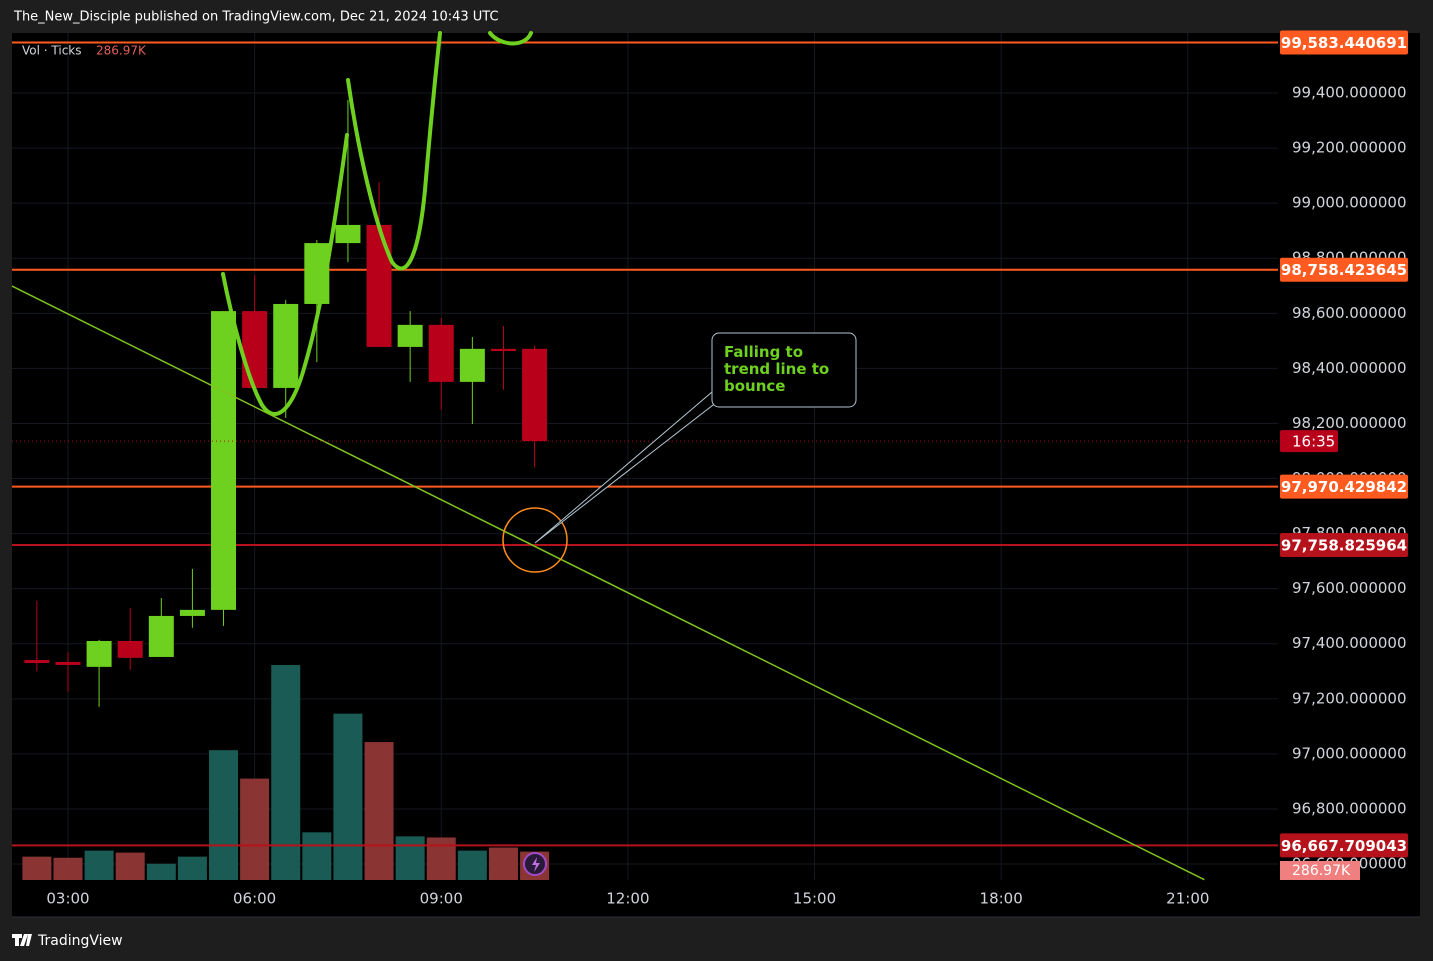  Describe the element at coordinates (1349, 808) in the screenshot. I see `y-tick-label: 96,800.000000` at that location.